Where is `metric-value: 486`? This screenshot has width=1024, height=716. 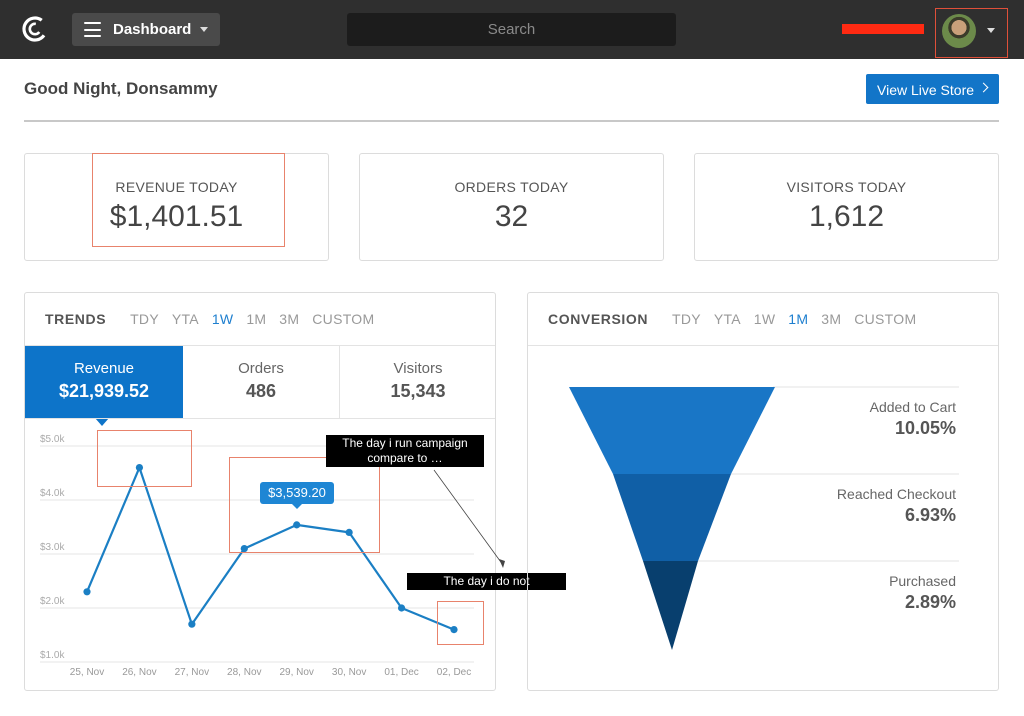
metric-value: 486 is located at coordinates (261, 391).